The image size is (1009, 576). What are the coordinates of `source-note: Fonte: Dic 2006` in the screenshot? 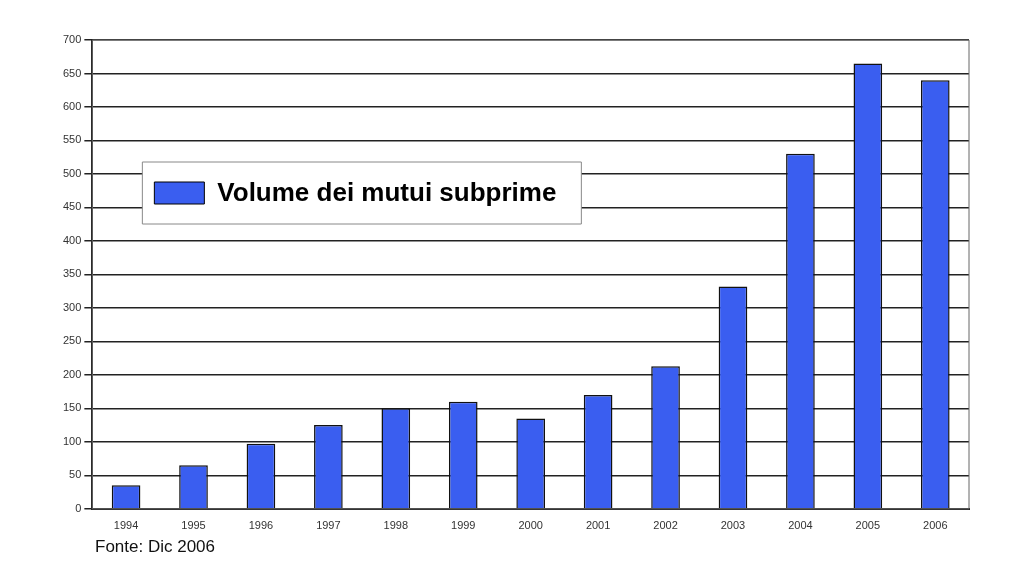 It's located at (155, 547).